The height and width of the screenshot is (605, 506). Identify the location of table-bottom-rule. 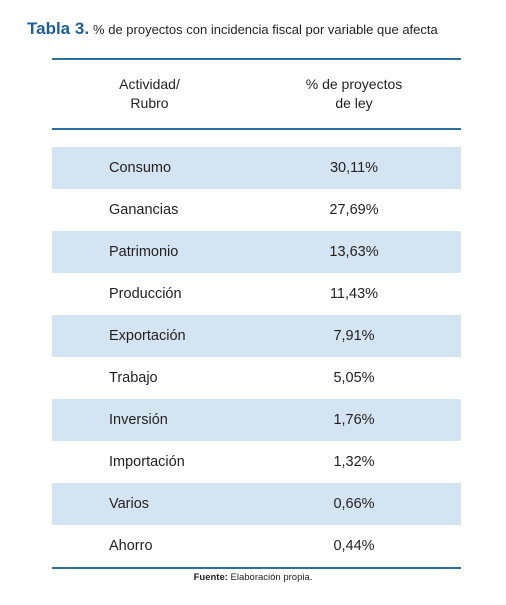
(256, 568).